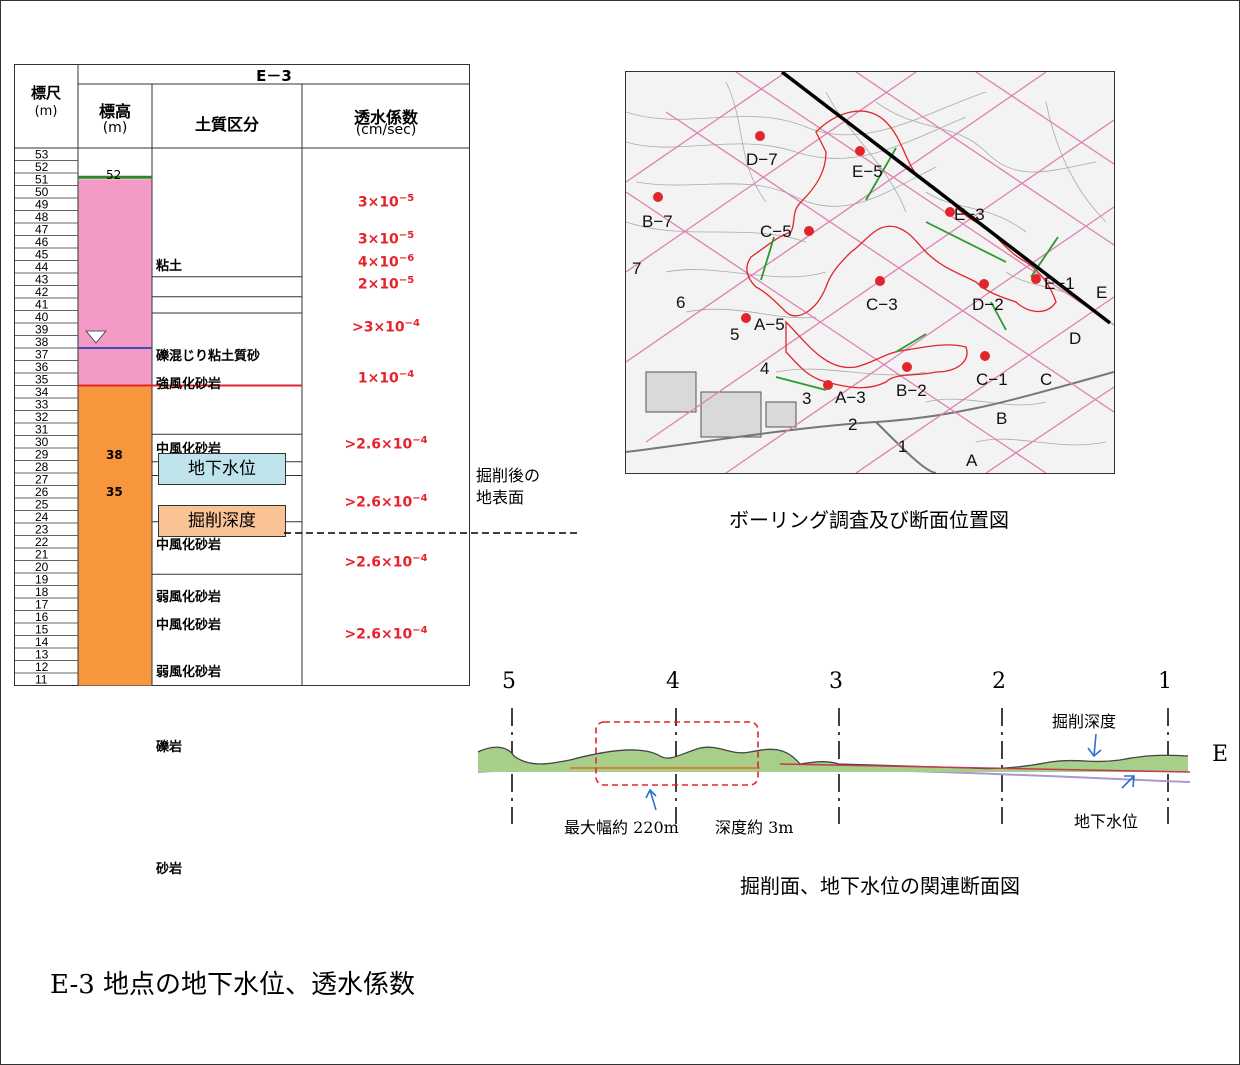 The image size is (1240, 1065). I want to click on header-scale: 標尺, so click(45, 93).